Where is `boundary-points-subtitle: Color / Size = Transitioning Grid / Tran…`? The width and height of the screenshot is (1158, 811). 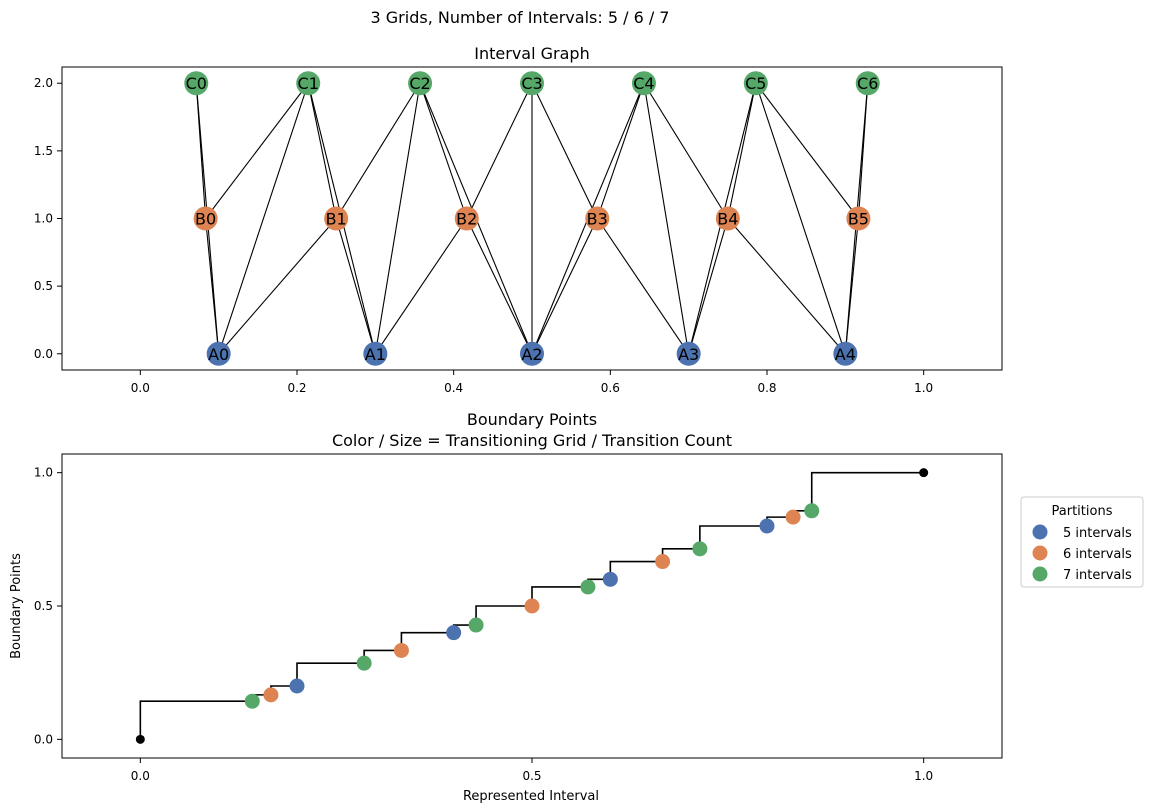
boundary-points-subtitle: Color / Size = Transitioning Grid / Tran… is located at coordinates (532, 440).